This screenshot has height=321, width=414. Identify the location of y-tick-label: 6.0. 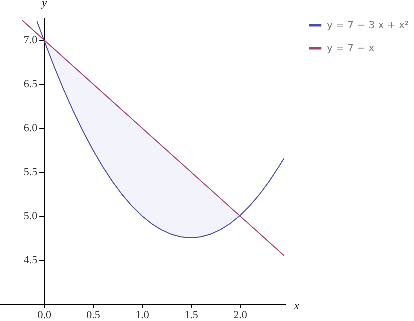
(31, 128).